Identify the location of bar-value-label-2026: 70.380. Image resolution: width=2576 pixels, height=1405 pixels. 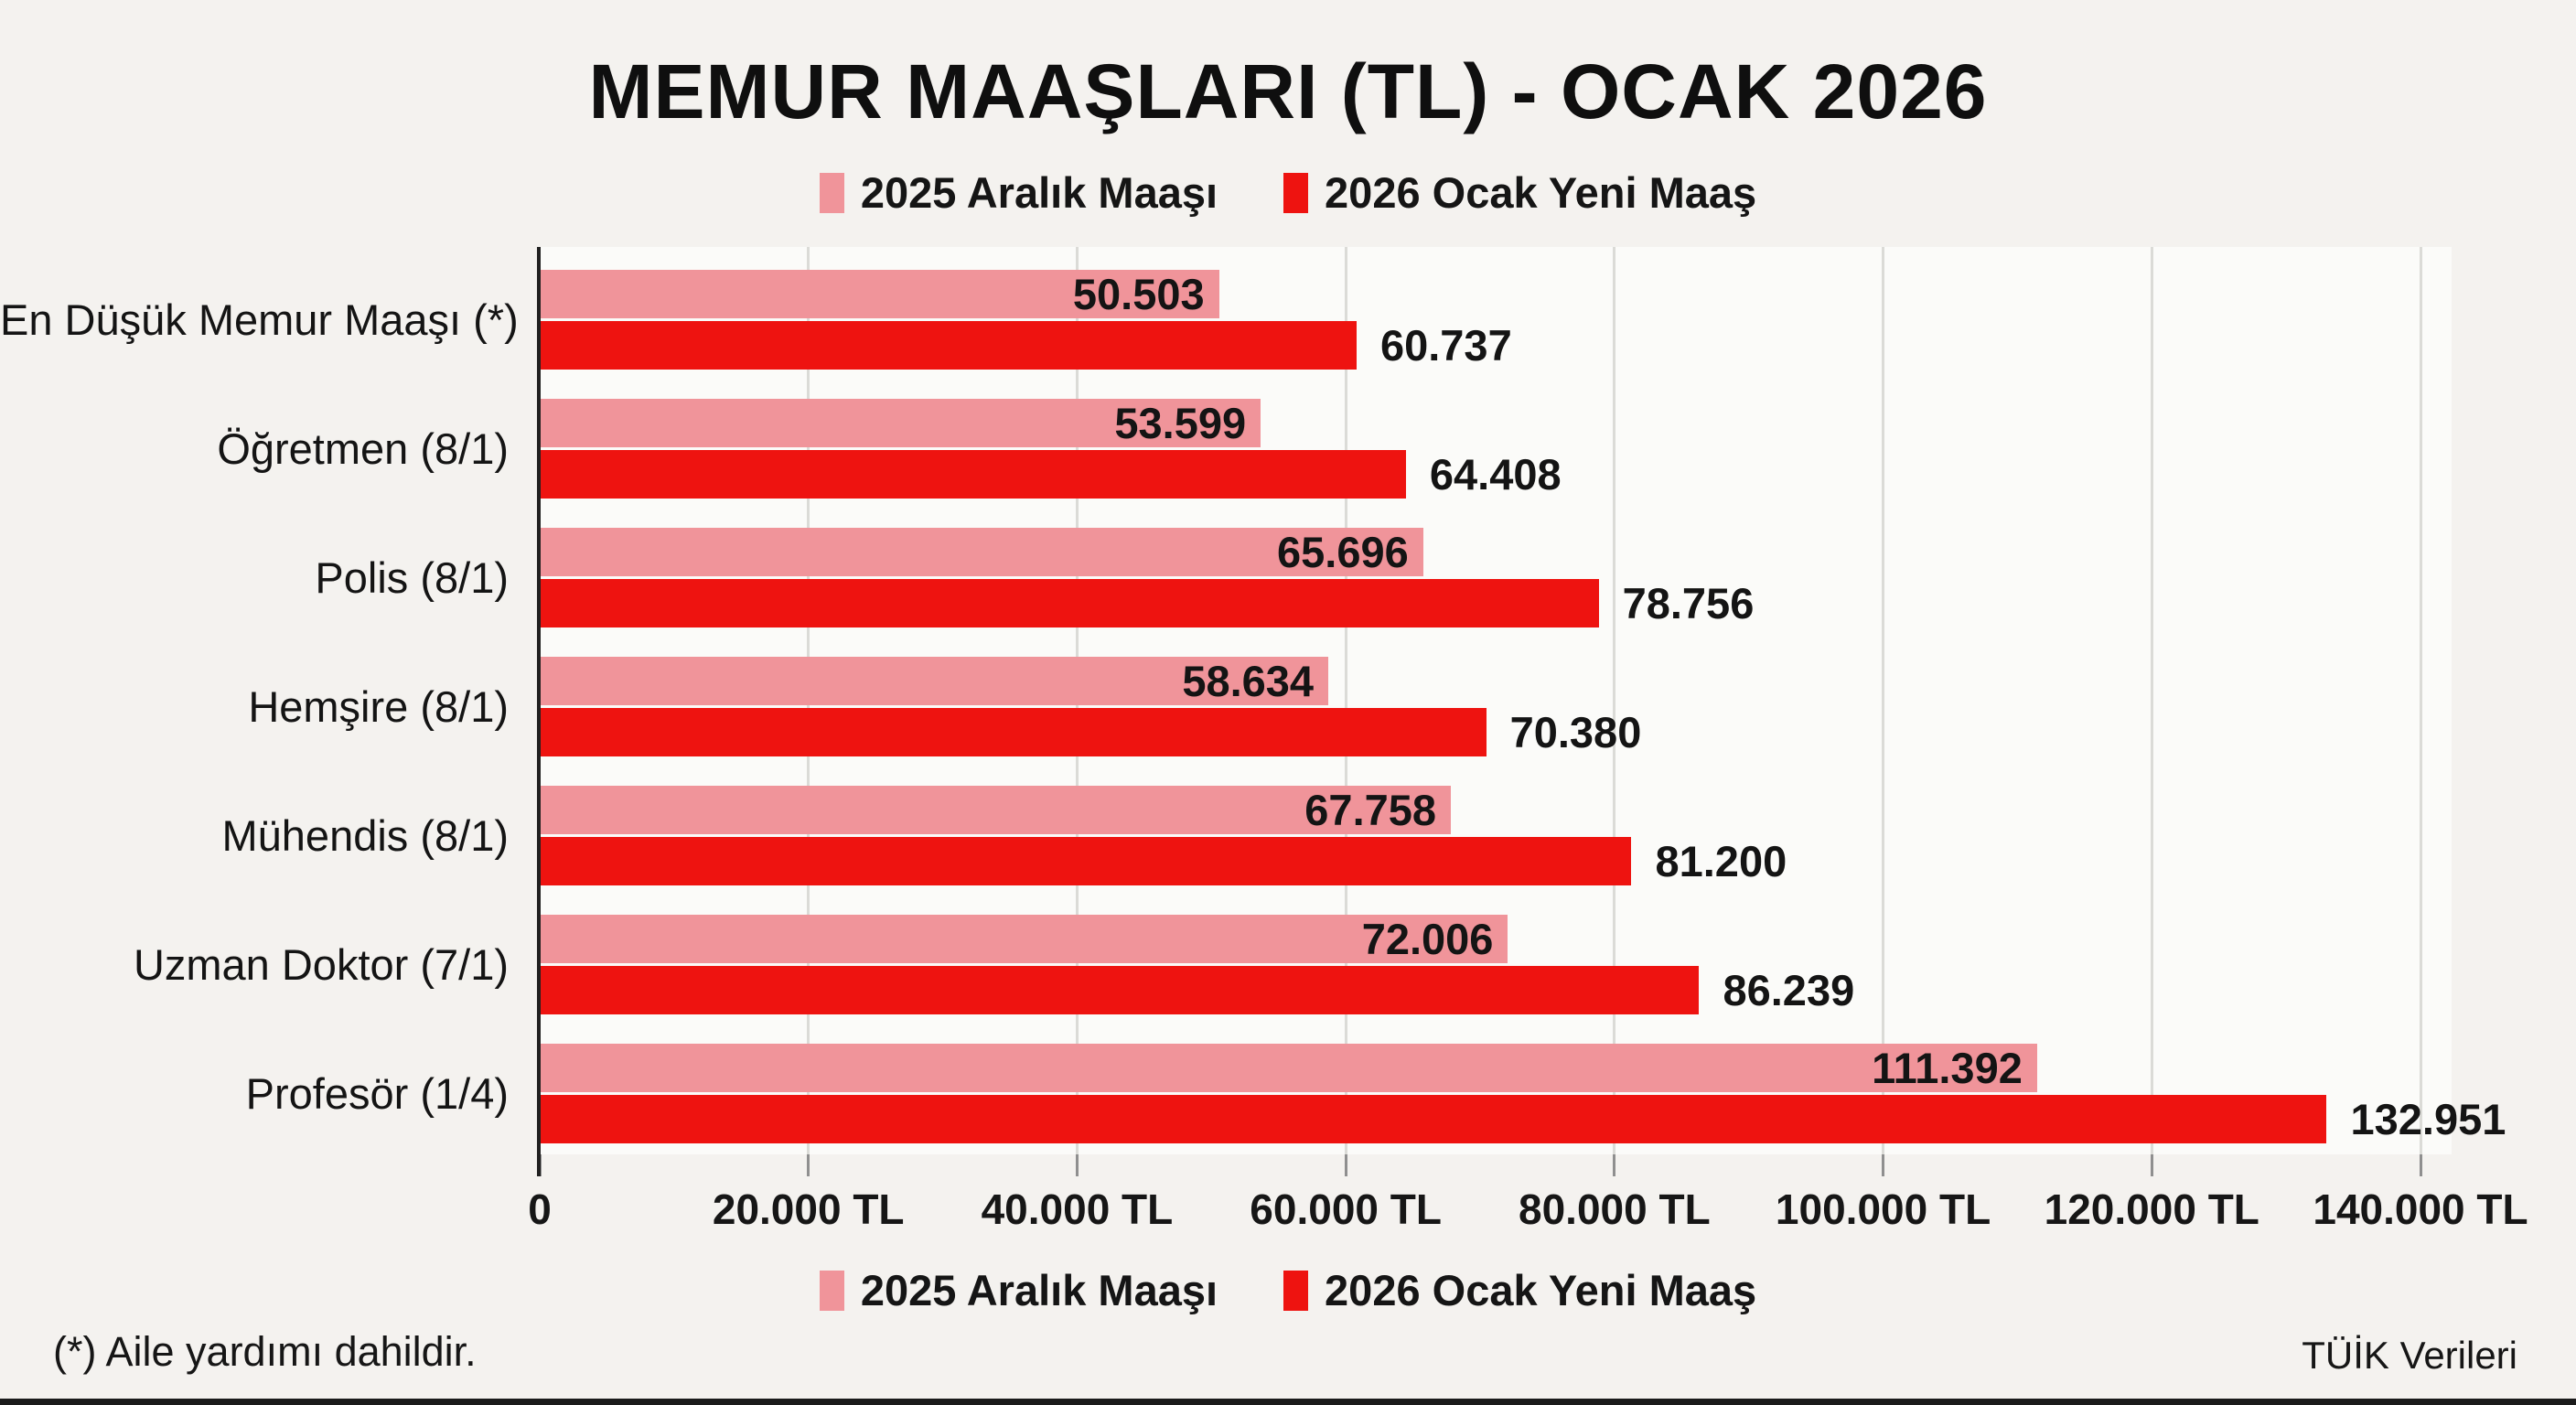
(1576, 732).